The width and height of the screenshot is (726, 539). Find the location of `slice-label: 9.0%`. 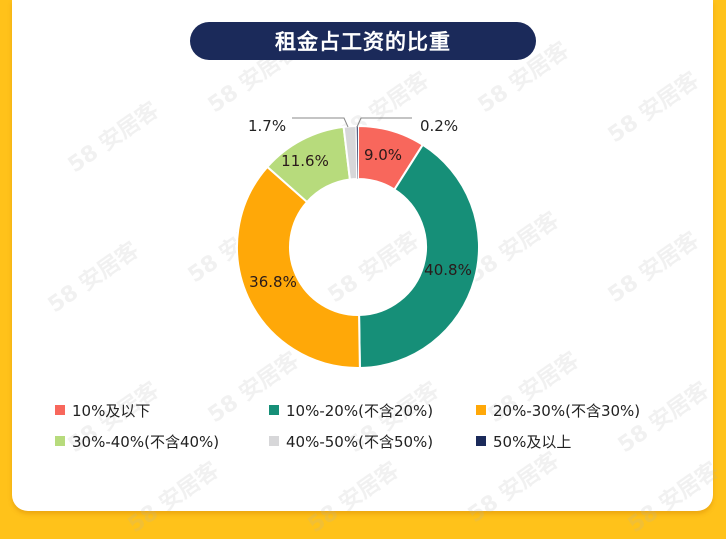

slice-label: 9.0% is located at coordinates (383, 155).